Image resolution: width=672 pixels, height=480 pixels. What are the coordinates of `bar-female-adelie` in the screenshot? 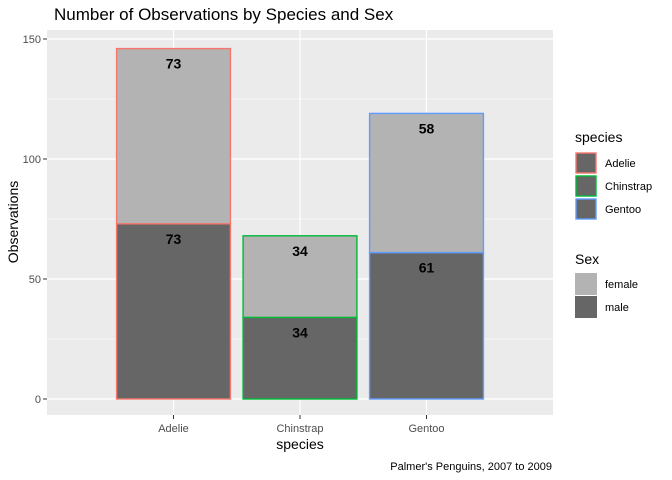 It's located at (173, 136).